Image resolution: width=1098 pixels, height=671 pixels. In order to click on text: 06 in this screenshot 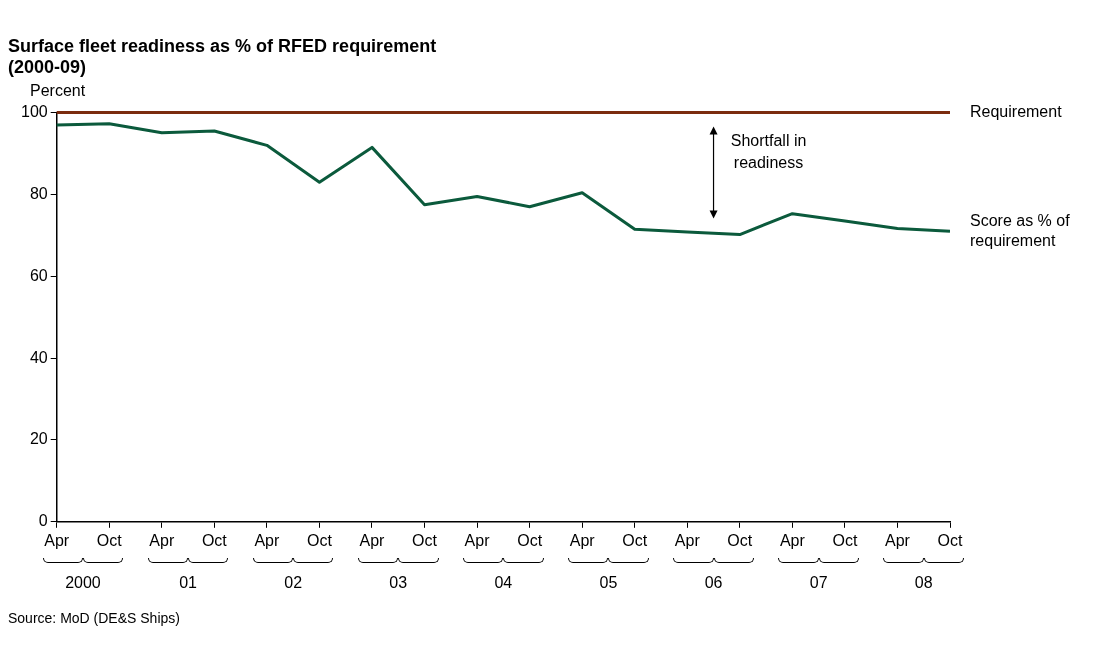, I will do `click(713, 583)`.